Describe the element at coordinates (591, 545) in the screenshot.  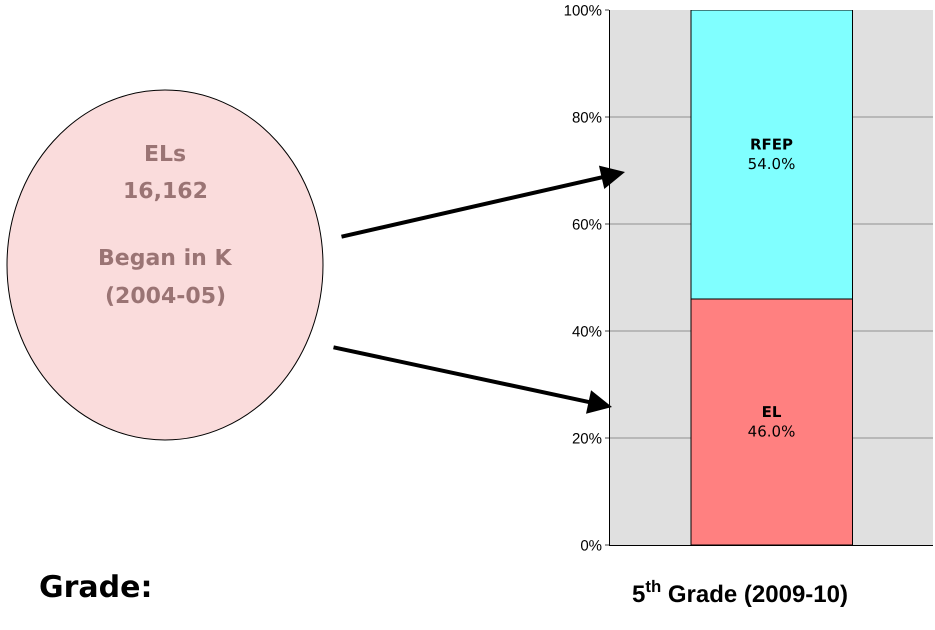
I see `y-tick-label: 0%` at that location.